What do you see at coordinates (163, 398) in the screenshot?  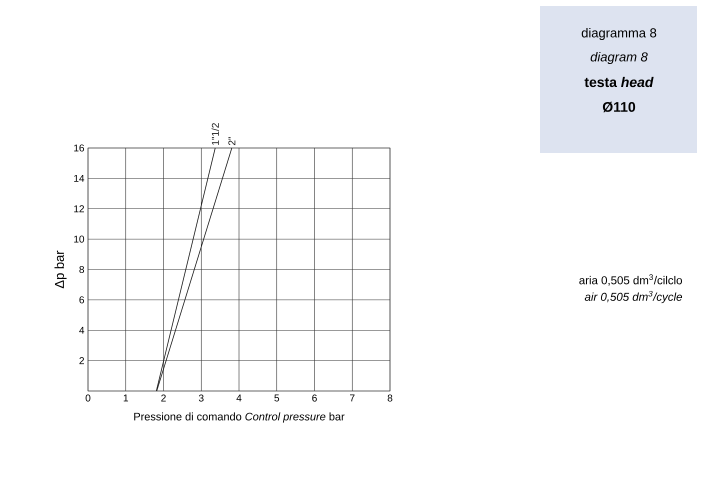 I see `x-tick-label: 2` at bounding box center [163, 398].